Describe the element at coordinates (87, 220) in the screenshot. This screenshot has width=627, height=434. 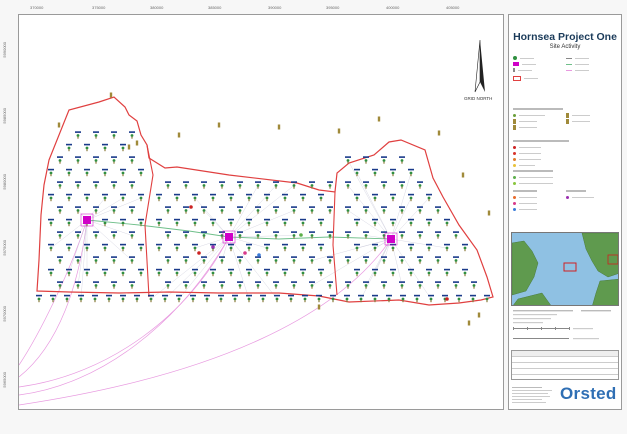
I see `substation-icon` at that location.